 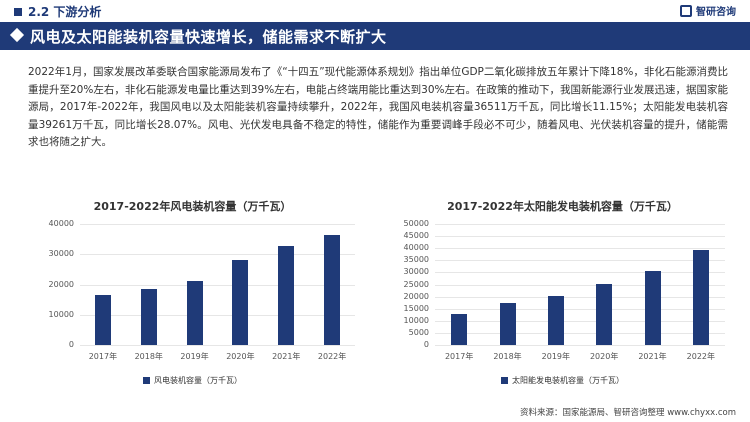 I want to click on legend-label: 太阳能发电装机容量（万千瓦）, so click(x=568, y=380).